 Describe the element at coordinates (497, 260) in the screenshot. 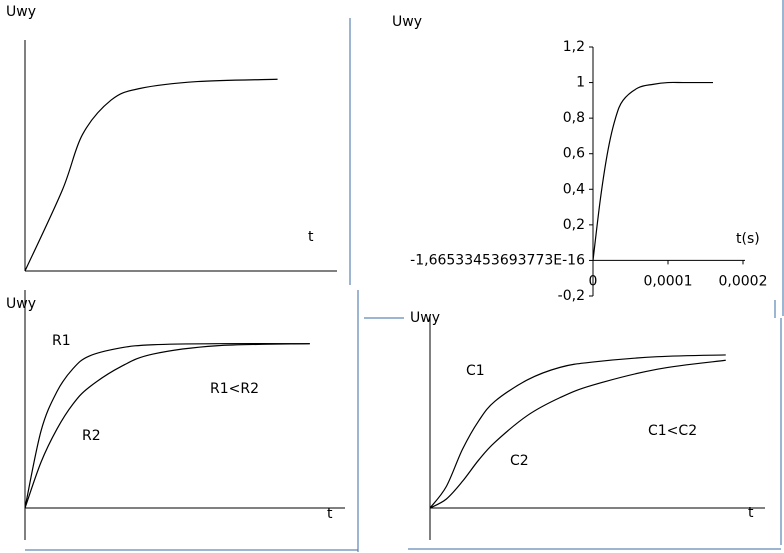

I see `y-tick-label: -1,66533453693773E-16` at that location.